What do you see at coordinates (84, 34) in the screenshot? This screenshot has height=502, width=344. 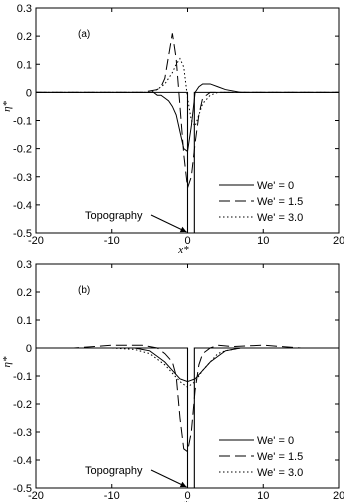 I see `panel-label: (a)` at bounding box center [84, 34].